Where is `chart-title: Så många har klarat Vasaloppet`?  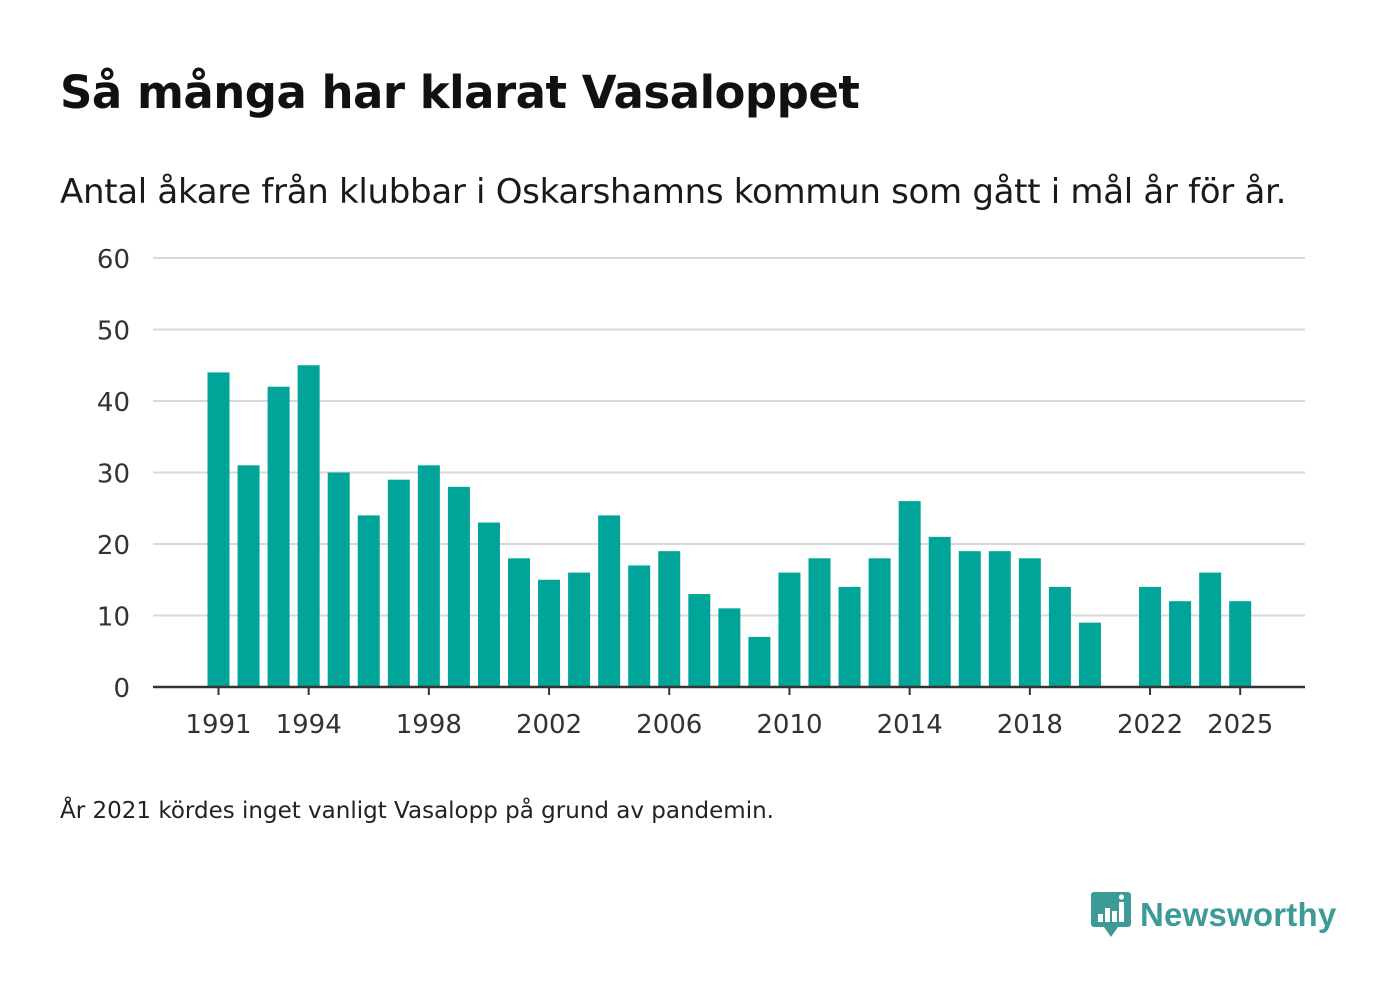 chart-title: Så många har klarat Vasaloppet is located at coordinates (460, 92).